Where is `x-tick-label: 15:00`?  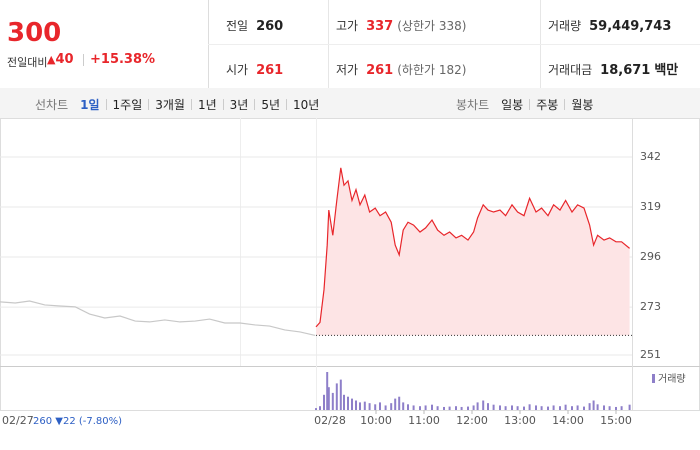 x-tick-label: 15:00 is located at coordinates (616, 420).